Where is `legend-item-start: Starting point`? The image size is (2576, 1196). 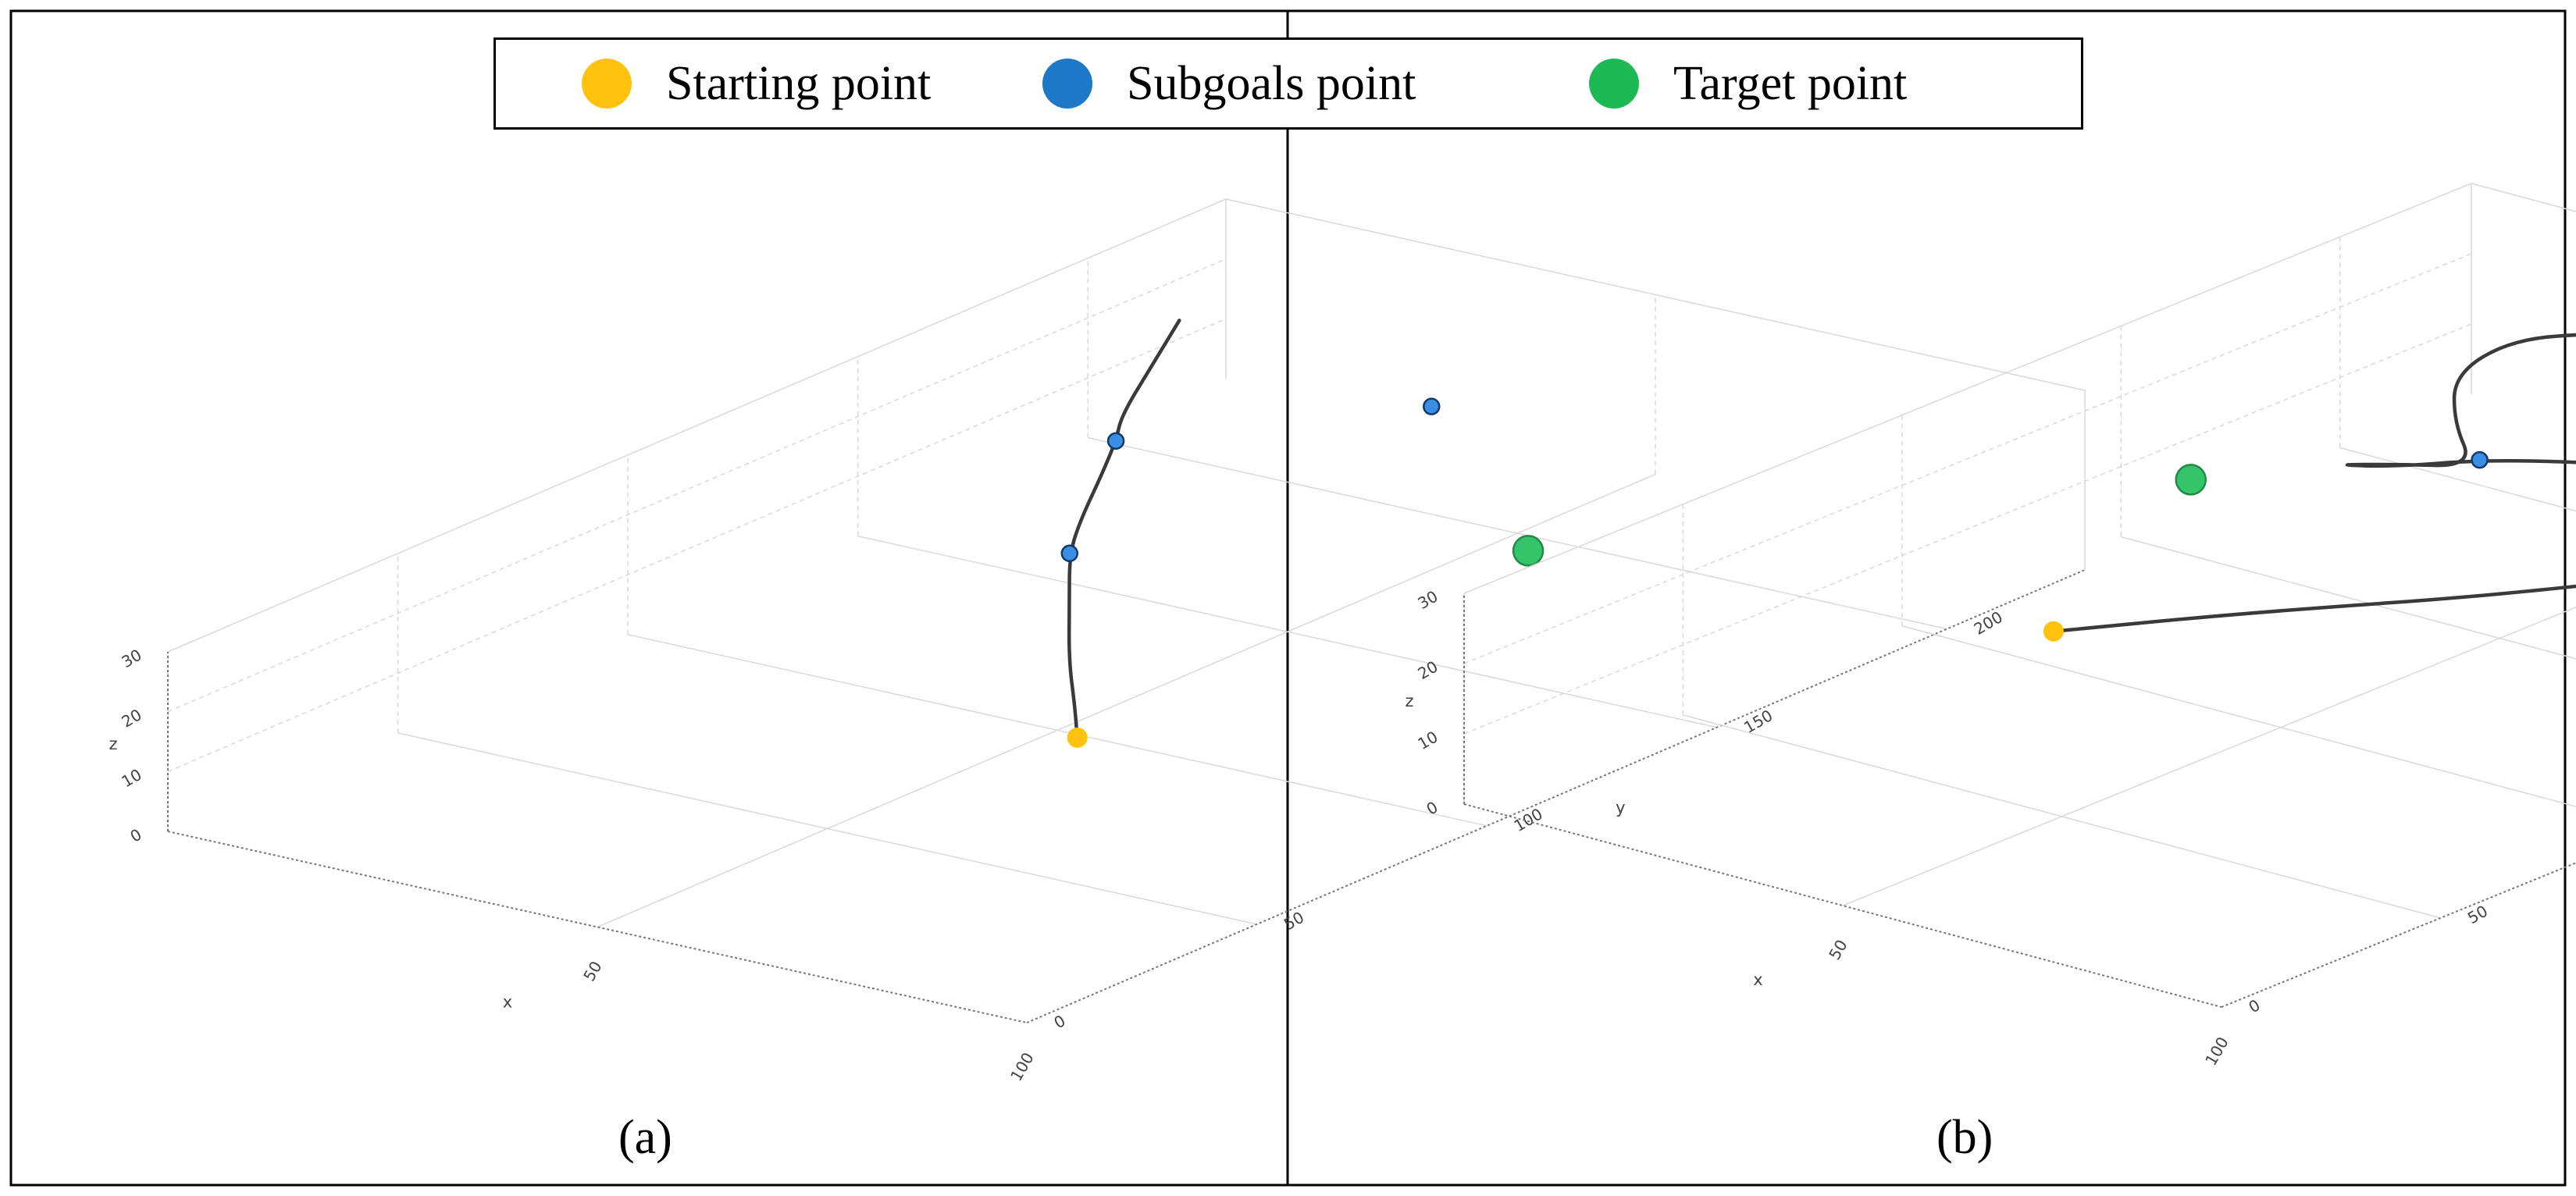 legend-item-start: Starting point is located at coordinates (756, 83).